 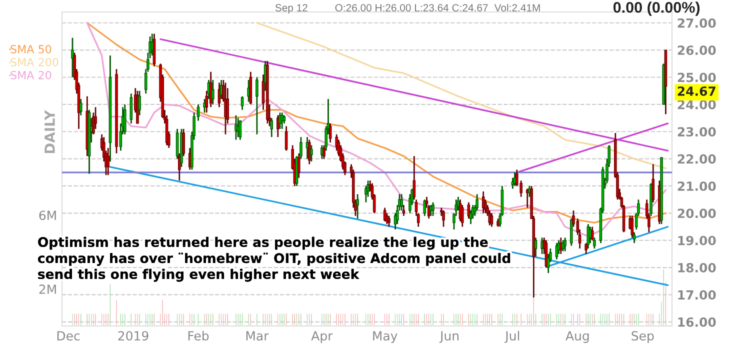 What do you see at coordinates (697, 159) in the screenshot?
I see `y-tick-label: 22.00` at bounding box center [697, 159].